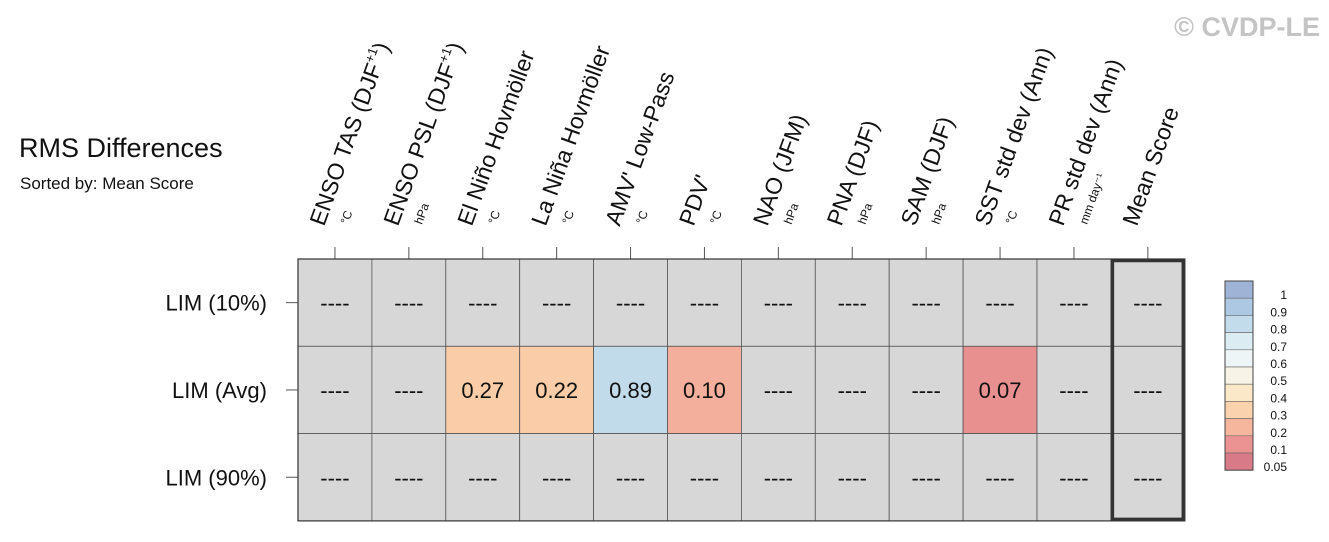 The height and width of the screenshot is (542, 1329). What do you see at coordinates (1278, 433) in the screenshot?
I see `colorbar-tick-label: 0.2` at bounding box center [1278, 433].